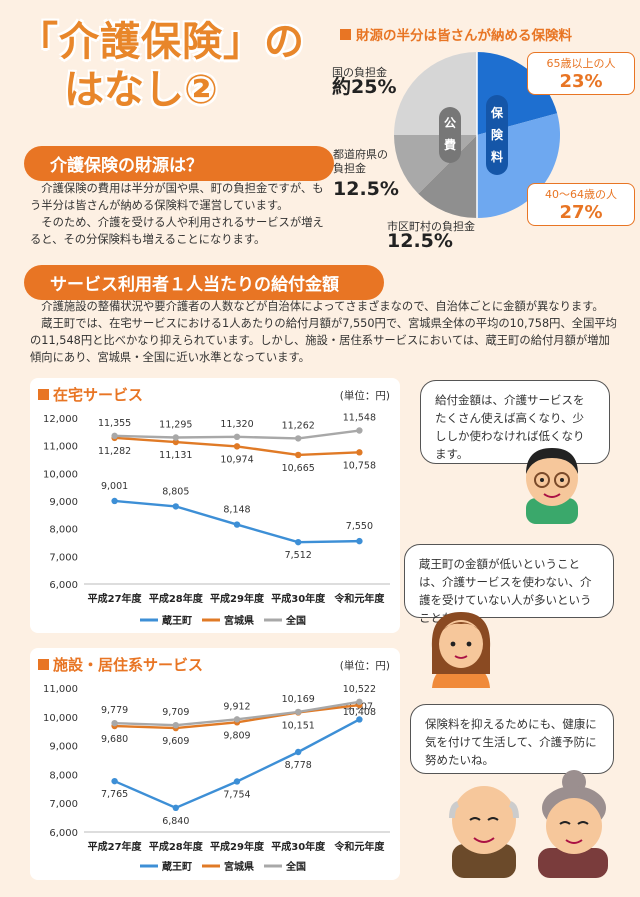 The height and width of the screenshot is (897, 640). I want to click on data-label: 9,809, so click(236, 735).